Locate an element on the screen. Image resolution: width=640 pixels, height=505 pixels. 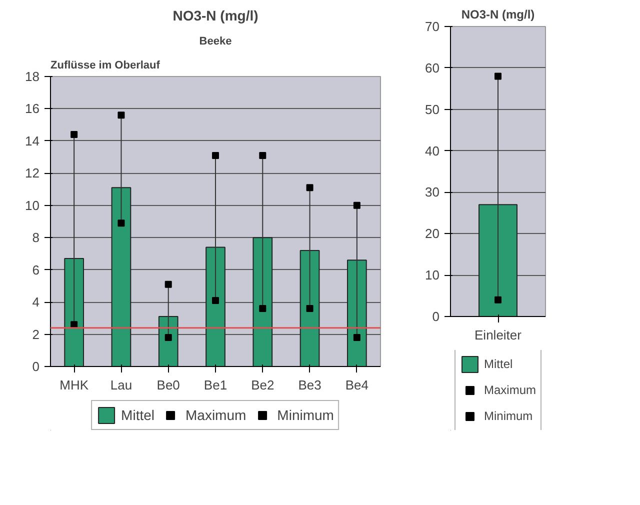
x-tick-label: Lau is located at coordinates (121, 385).